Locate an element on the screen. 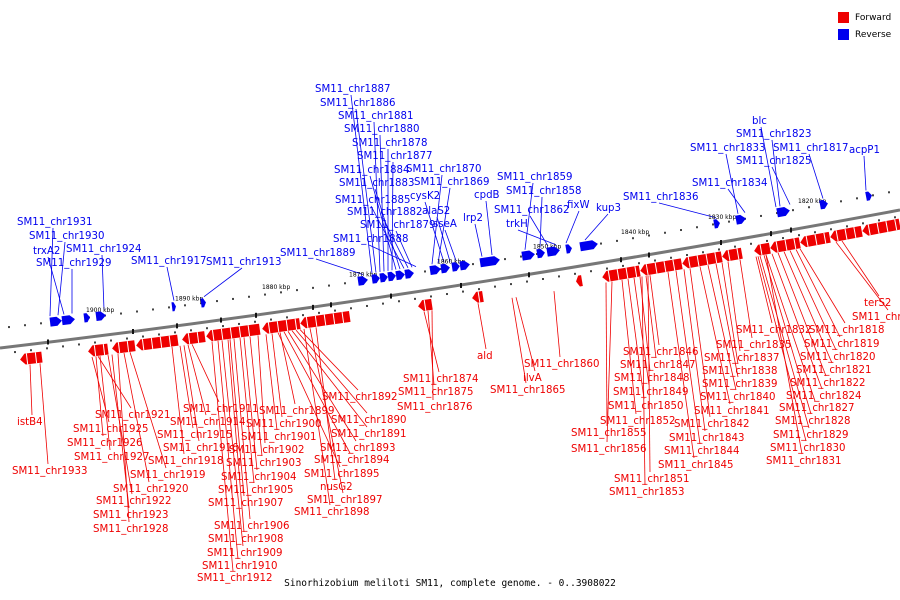  reverse-gene-label: trxA2 is located at coordinates (46, 251).